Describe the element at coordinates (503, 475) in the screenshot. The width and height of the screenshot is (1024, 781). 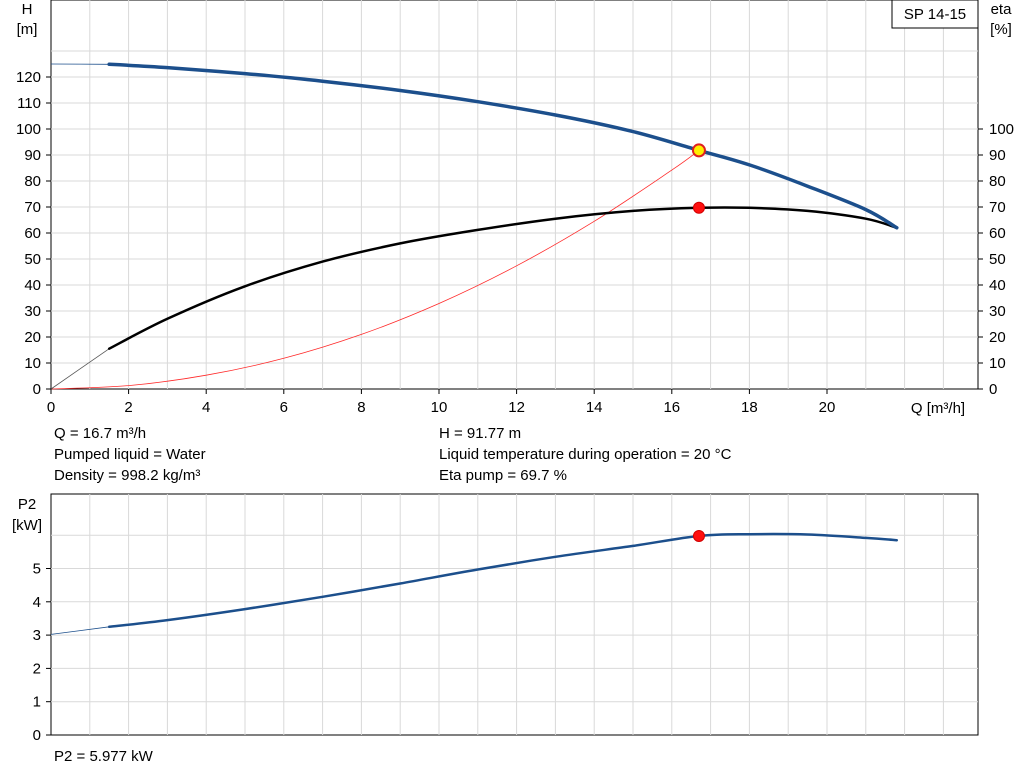
I see `info-eta: Eta pump = 69.7 %` at that location.